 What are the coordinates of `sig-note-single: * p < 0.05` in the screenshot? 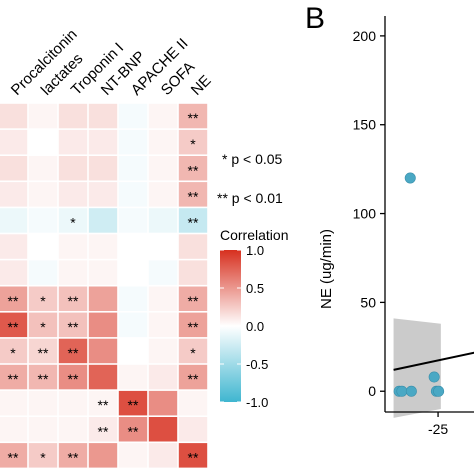 It's located at (252, 159).